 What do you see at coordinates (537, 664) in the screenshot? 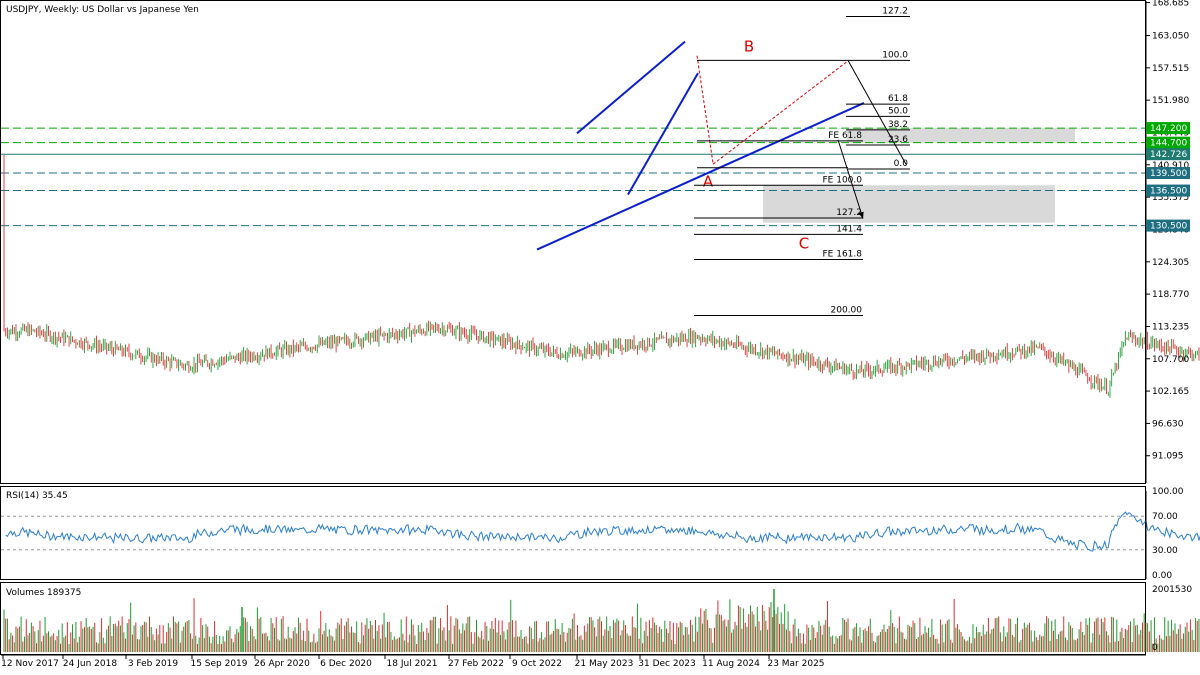
I see `time-tick-8: 9 Oct 2022` at bounding box center [537, 664].